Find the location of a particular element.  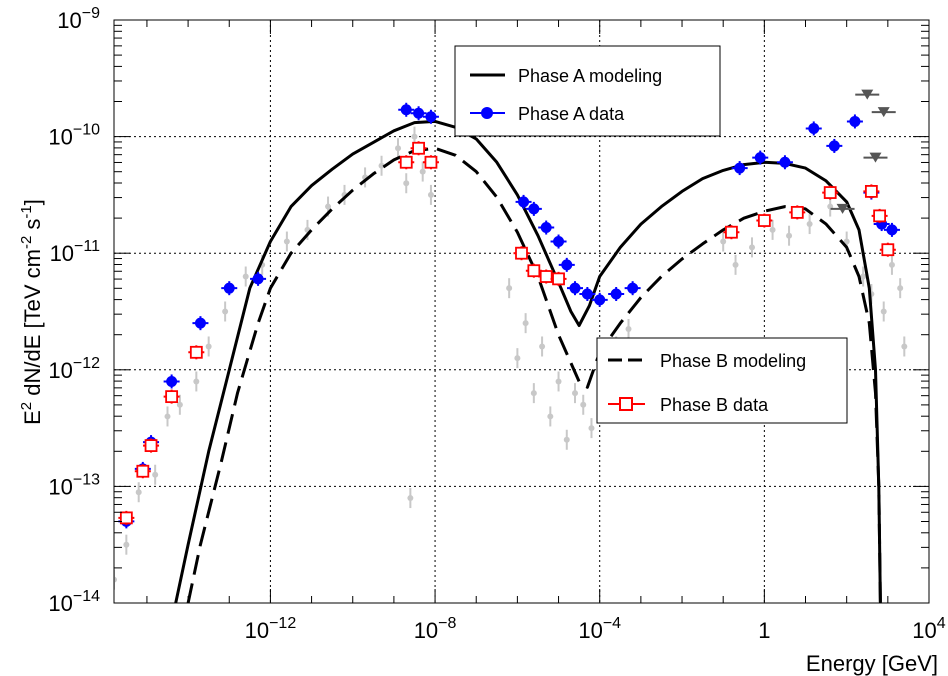

x-tick-label: 10⁻⁸ is located at coordinates (435, 629).